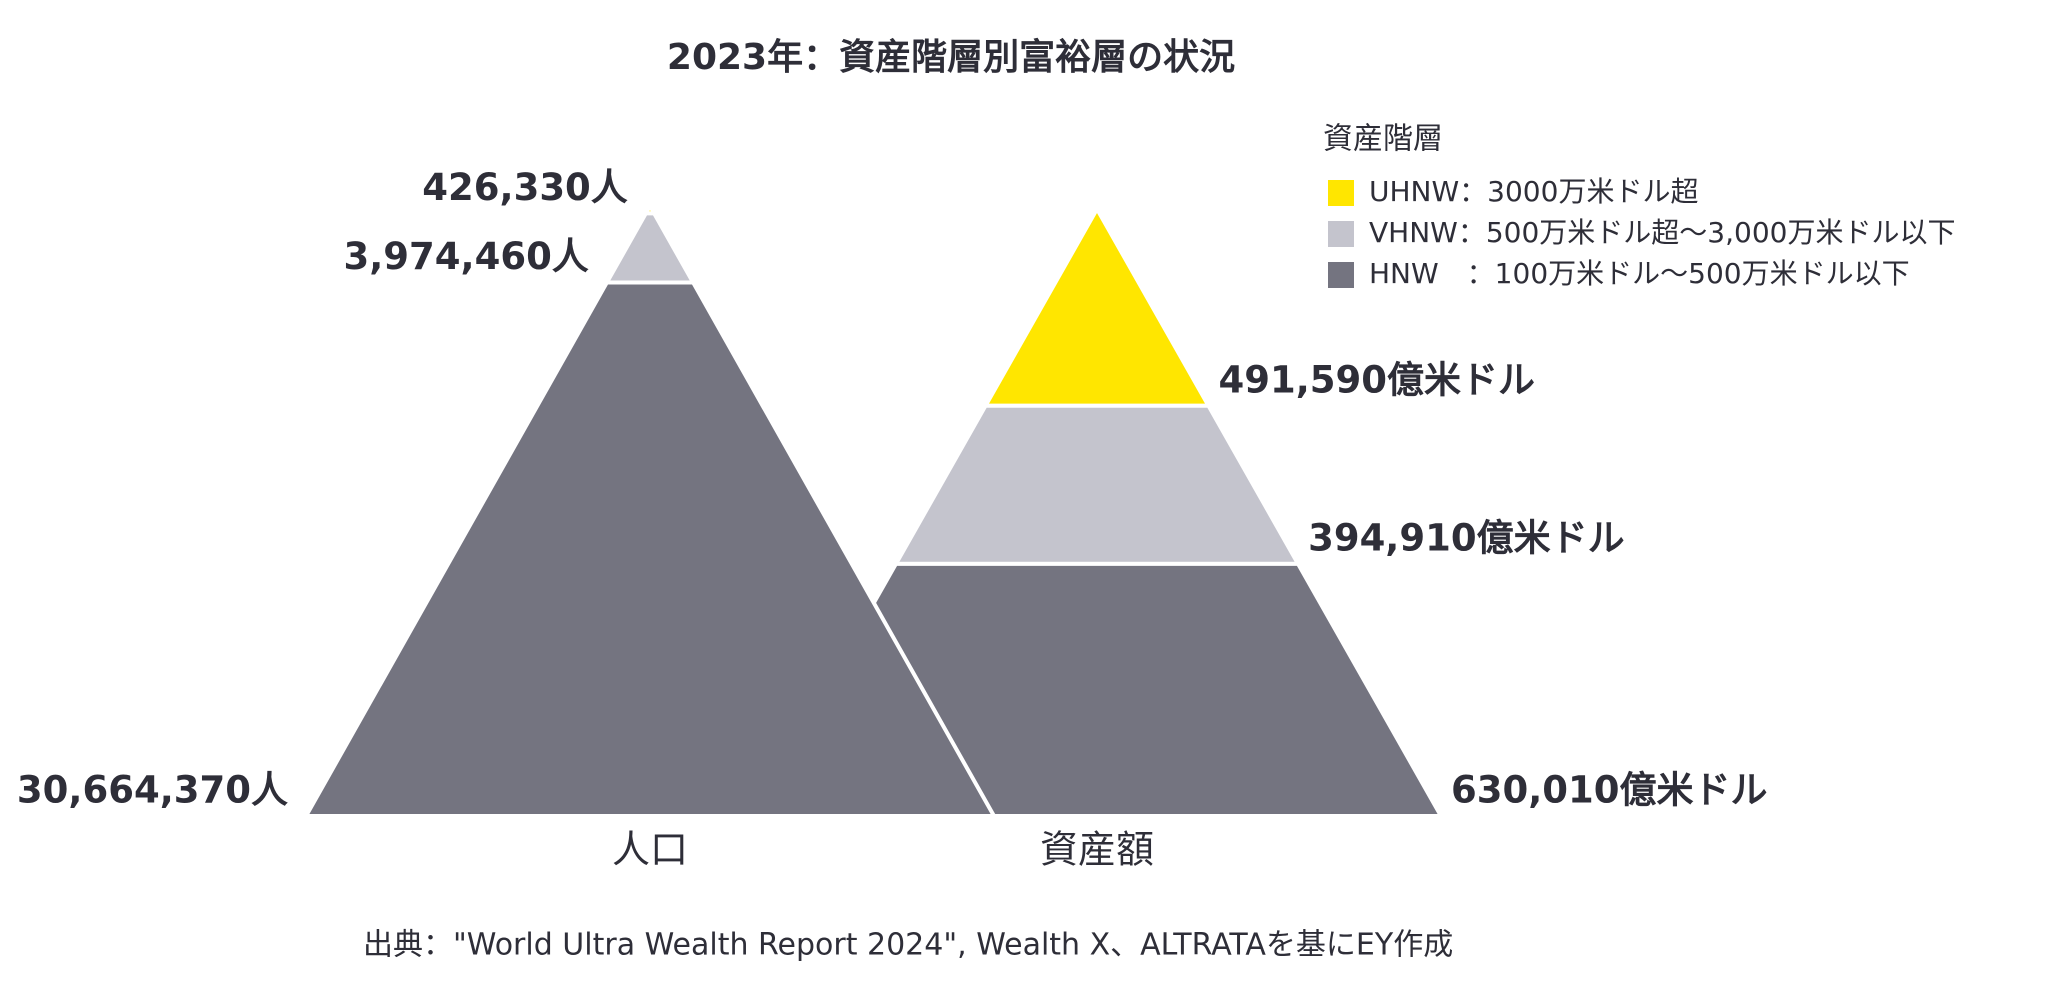  Describe the element at coordinates (650, 850) in the screenshot. I see `category-label: 人口` at that location.